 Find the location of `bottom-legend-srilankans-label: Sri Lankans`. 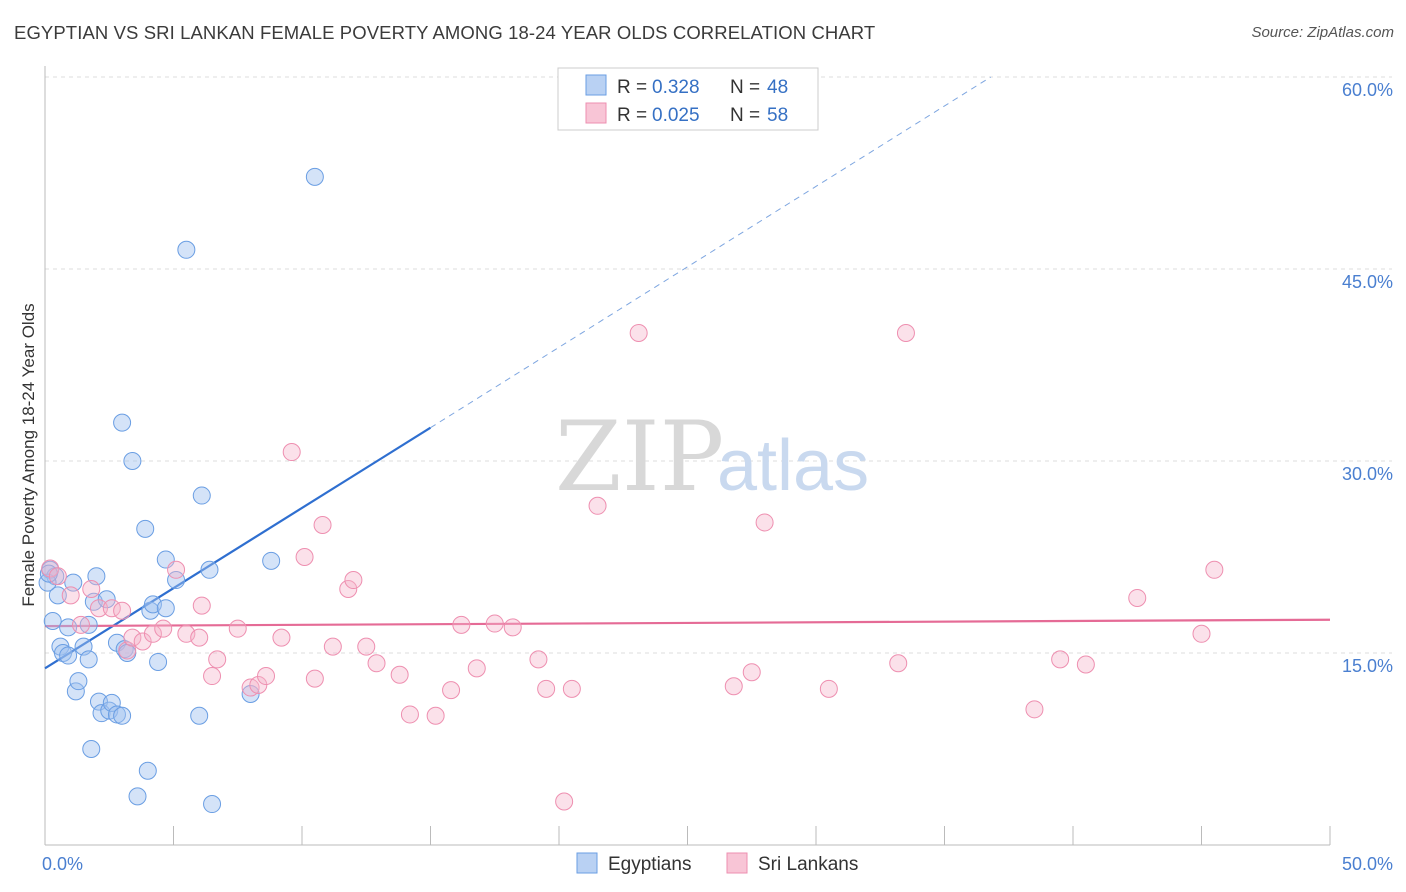

bottom-legend-srilankans-label: Sri Lankans is located at coordinates (808, 864).